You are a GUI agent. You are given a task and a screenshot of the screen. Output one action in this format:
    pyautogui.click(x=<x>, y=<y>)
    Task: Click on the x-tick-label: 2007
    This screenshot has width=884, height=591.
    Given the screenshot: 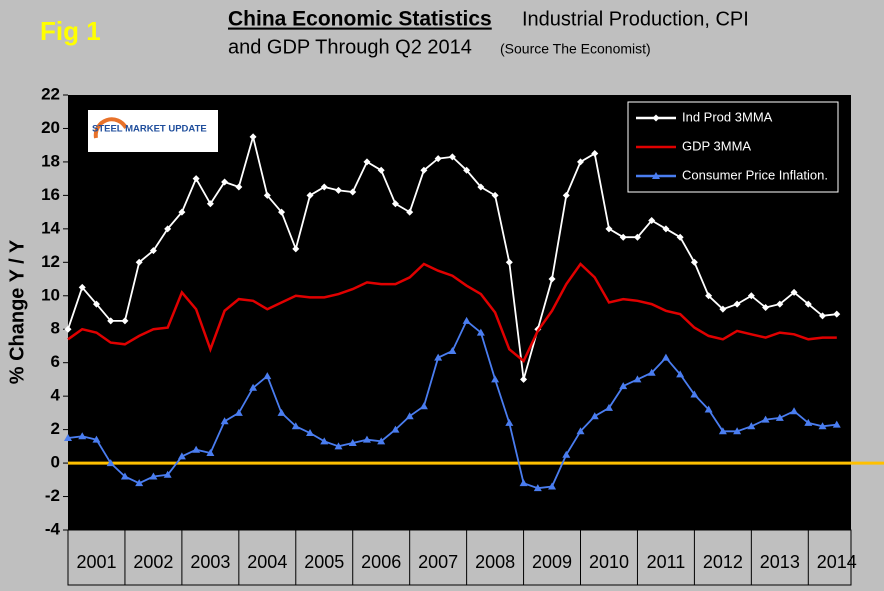 What is the action you would take?
    pyautogui.click(x=438, y=562)
    